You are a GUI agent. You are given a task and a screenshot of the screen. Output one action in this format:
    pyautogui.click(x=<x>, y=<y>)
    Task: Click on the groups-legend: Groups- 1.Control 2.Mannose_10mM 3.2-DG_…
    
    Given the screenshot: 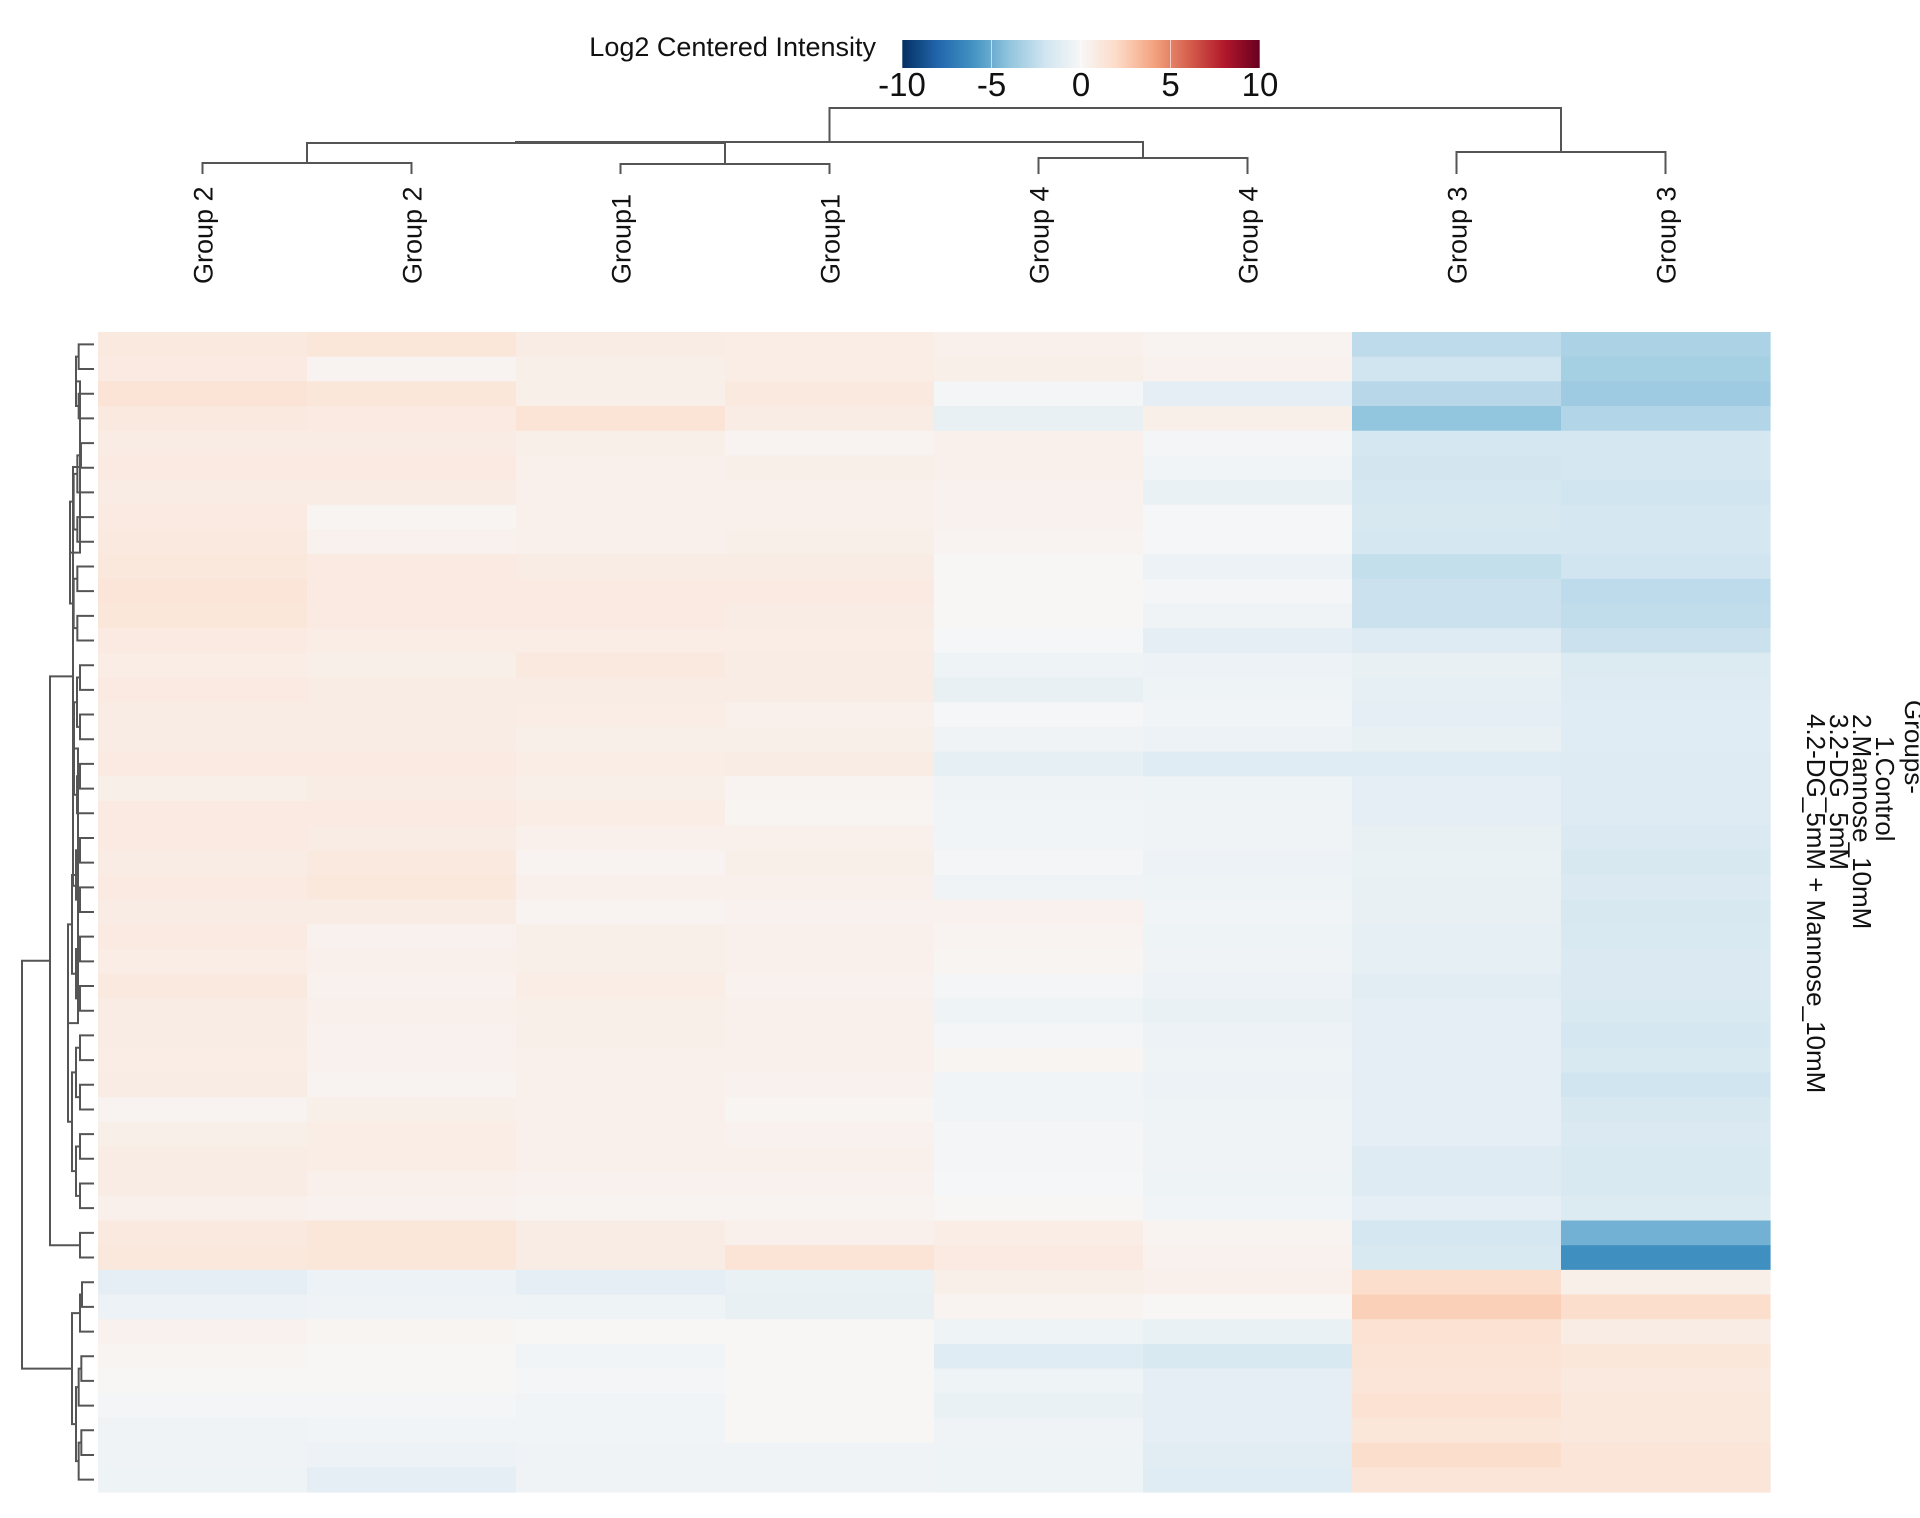 What is the action you would take?
    pyautogui.click(x=1860, y=896)
    